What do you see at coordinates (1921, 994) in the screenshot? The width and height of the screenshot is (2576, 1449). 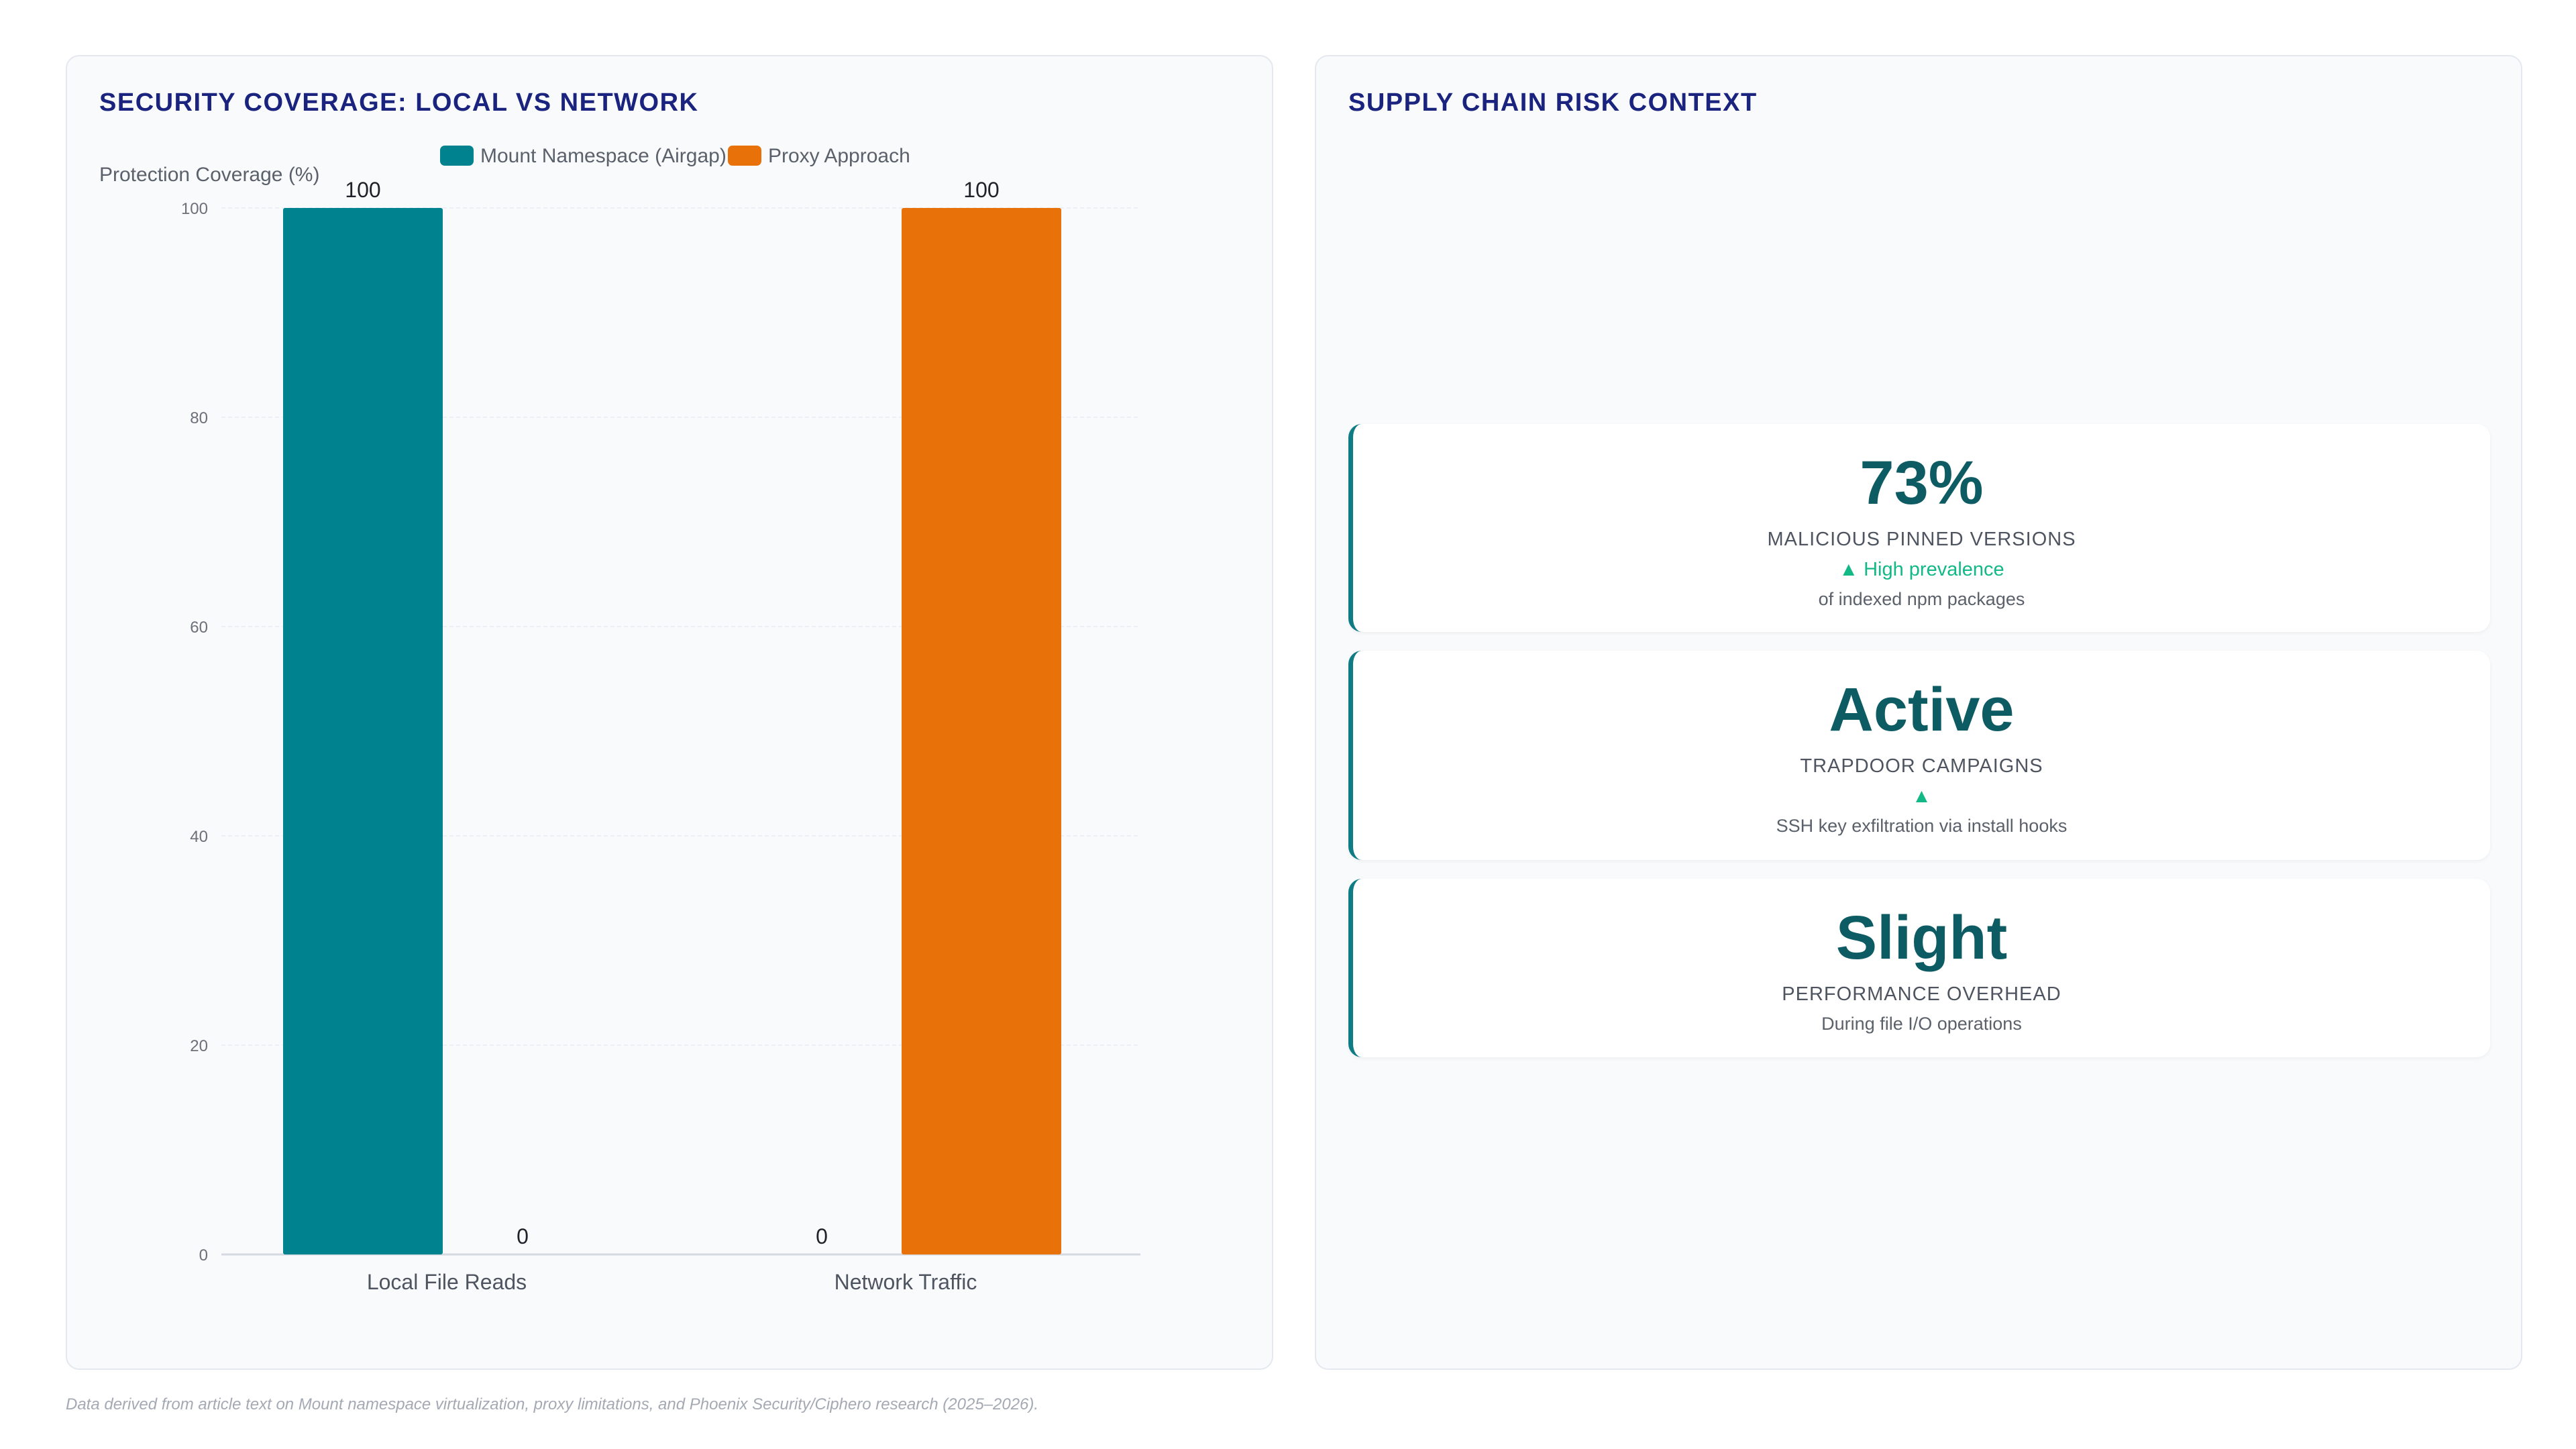 I see `stat-label: PERFORMANCE OVERHEAD` at bounding box center [1921, 994].